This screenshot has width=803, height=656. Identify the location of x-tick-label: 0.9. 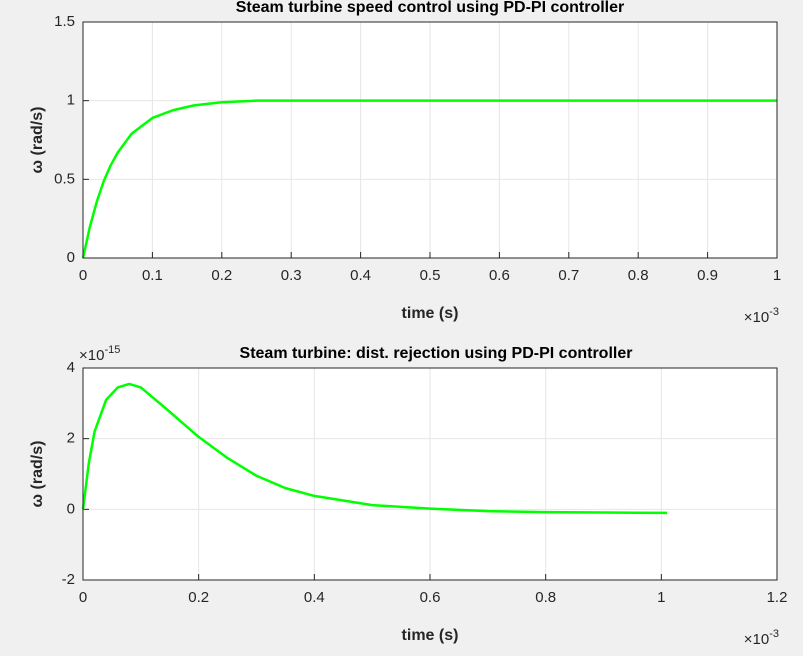
(707, 275).